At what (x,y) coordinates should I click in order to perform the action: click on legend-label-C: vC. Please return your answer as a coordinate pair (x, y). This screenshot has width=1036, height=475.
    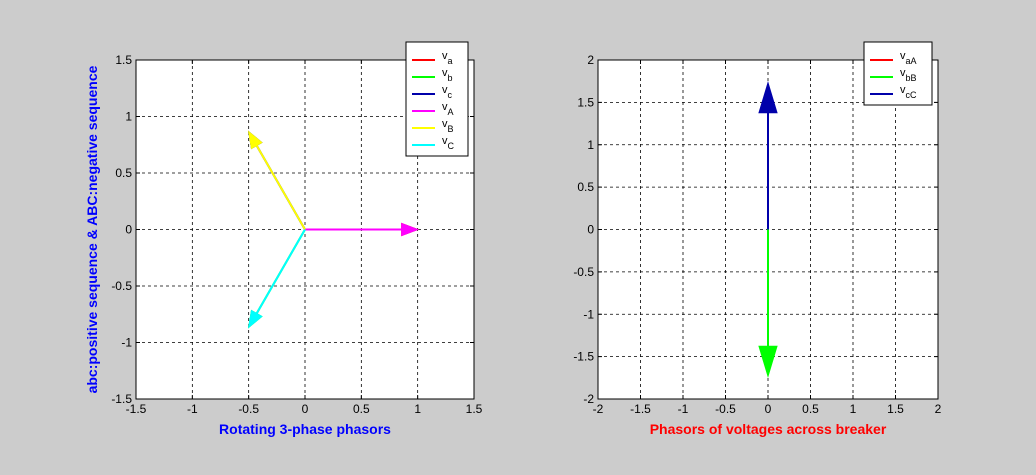
    Looking at the image, I should click on (448, 143).